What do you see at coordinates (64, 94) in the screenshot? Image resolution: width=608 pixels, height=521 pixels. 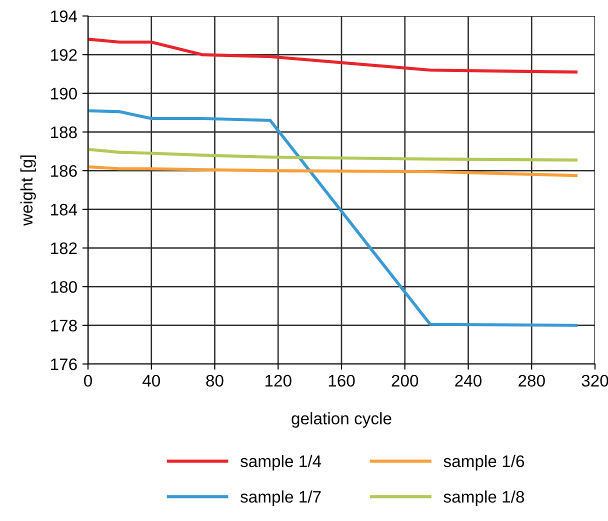 I see `y-tick-label: 190` at bounding box center [64, 94].